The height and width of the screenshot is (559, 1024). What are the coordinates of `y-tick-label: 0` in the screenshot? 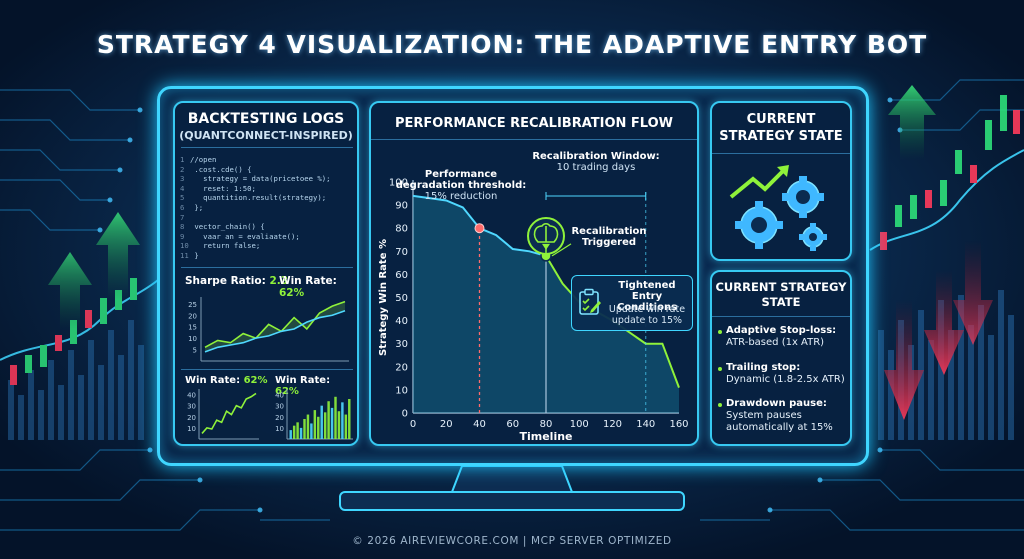 It's located at (405, 414).